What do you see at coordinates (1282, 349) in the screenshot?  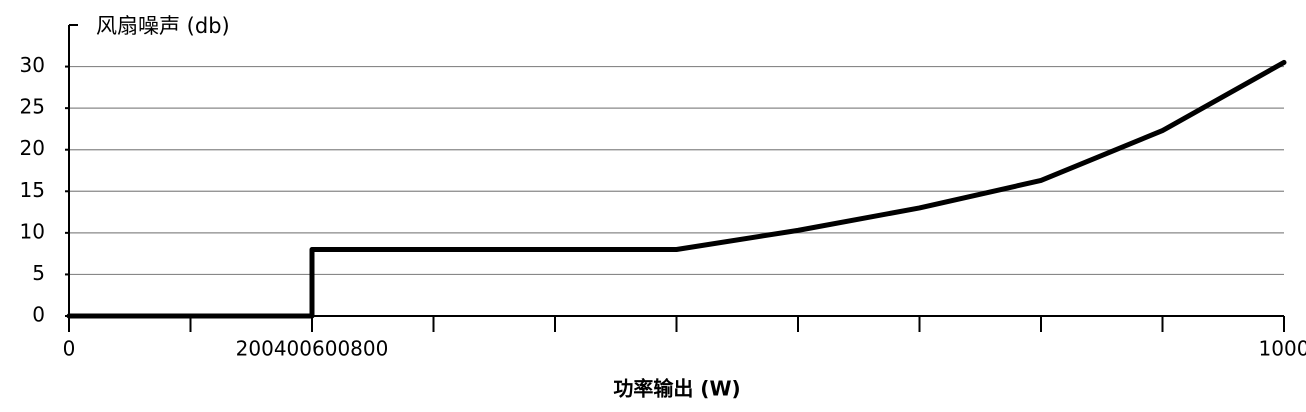 I see `x-tick-label: 1000` at bounding box center [1282, 349].